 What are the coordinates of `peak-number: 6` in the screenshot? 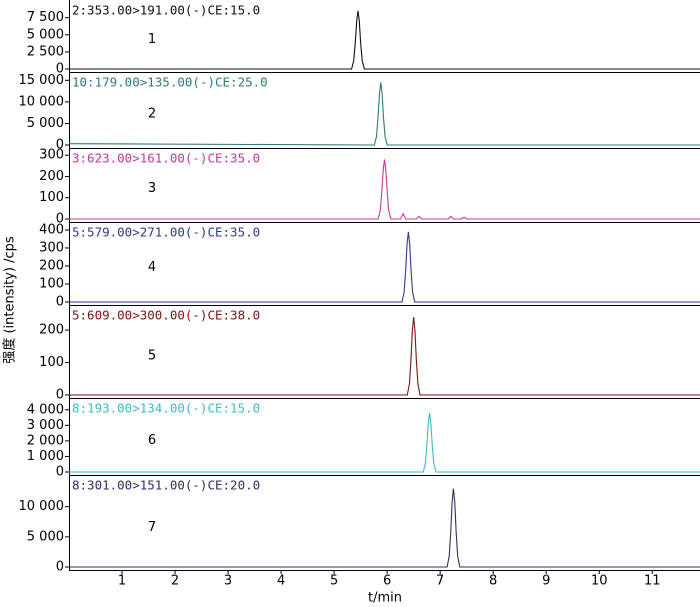 It's located at (152, 440).